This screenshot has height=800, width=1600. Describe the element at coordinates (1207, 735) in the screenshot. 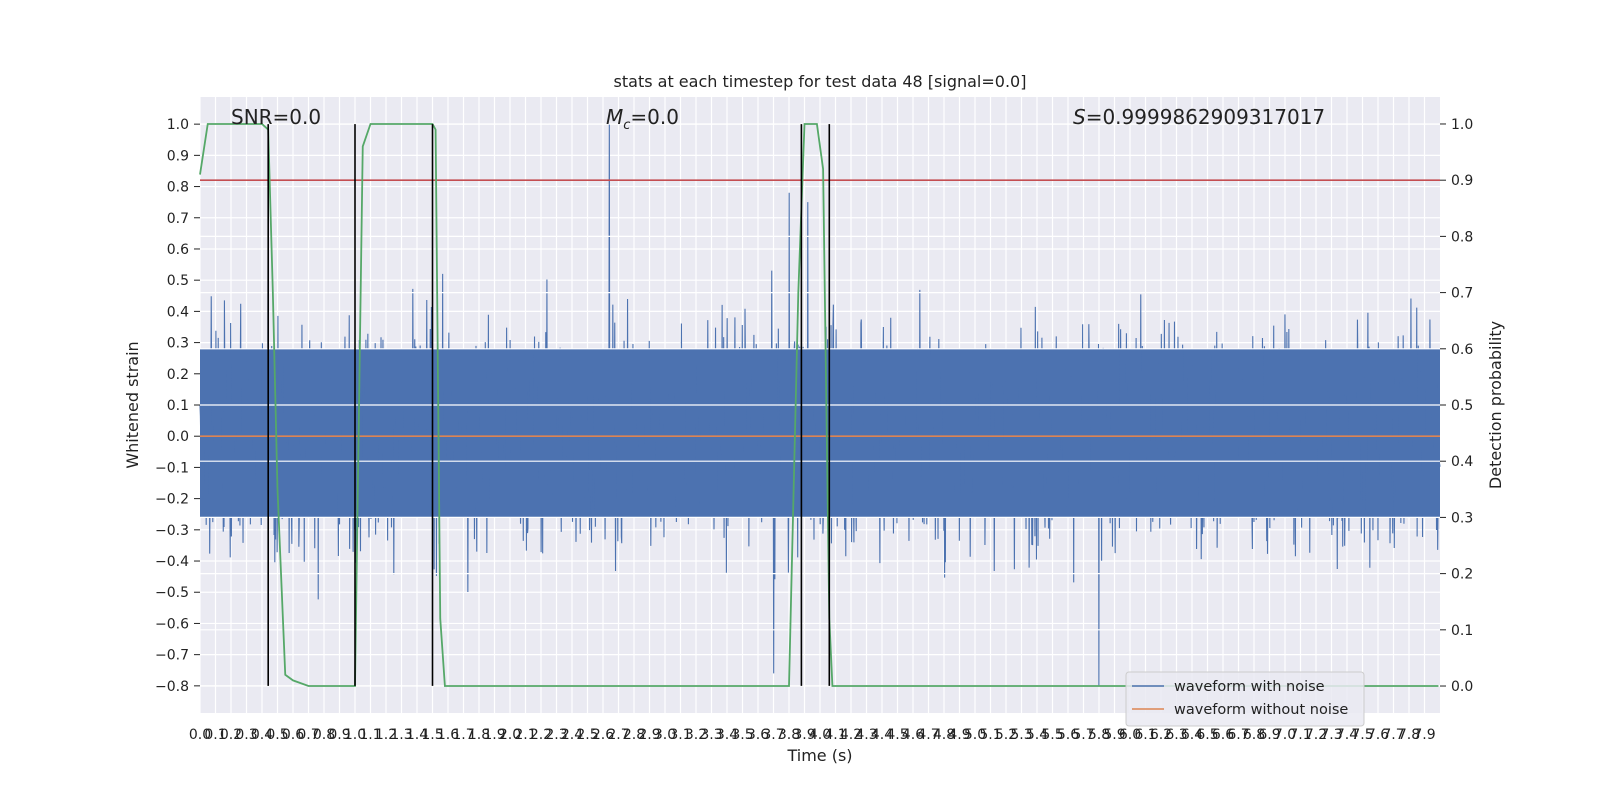

I see `x-tick-label: 6.5` at that location.